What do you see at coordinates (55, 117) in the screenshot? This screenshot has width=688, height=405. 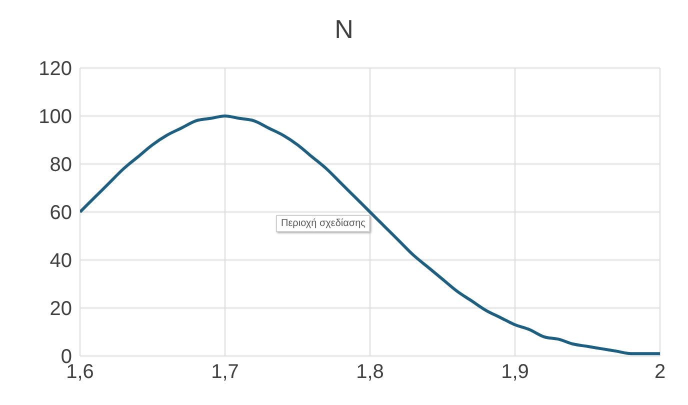 I see `y-tick-label: 100` at bounding box center [55, 117].